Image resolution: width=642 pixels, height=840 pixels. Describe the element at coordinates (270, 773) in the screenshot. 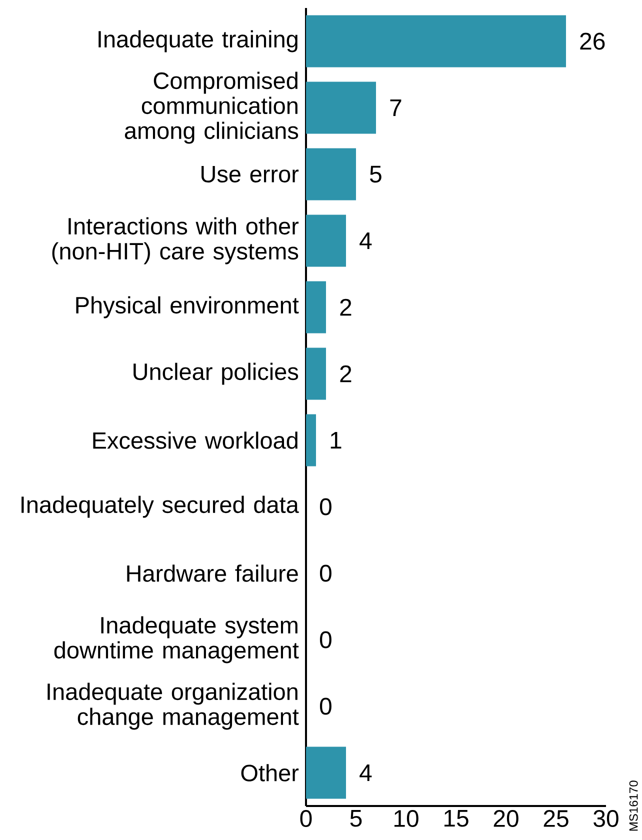

I see `y-tick-label: Other` at that location.